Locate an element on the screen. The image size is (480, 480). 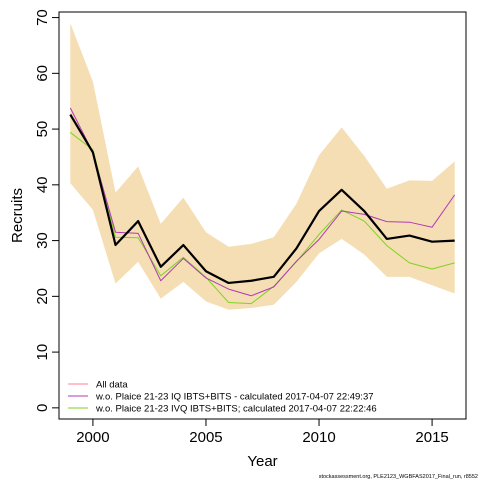
x-tick-label: 2005 is located at coordinates (205, 437).